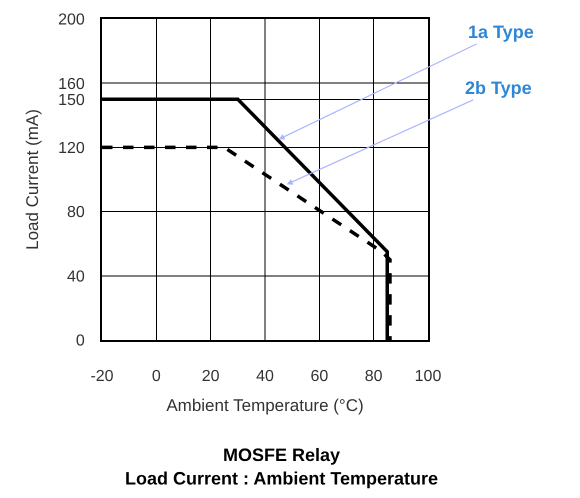 This screenshot has height=498, width=580. What do you see at coordinates (71, 148) in the screenshot?
I see `y-tick-label: 120` at bounding box center [71, 148].